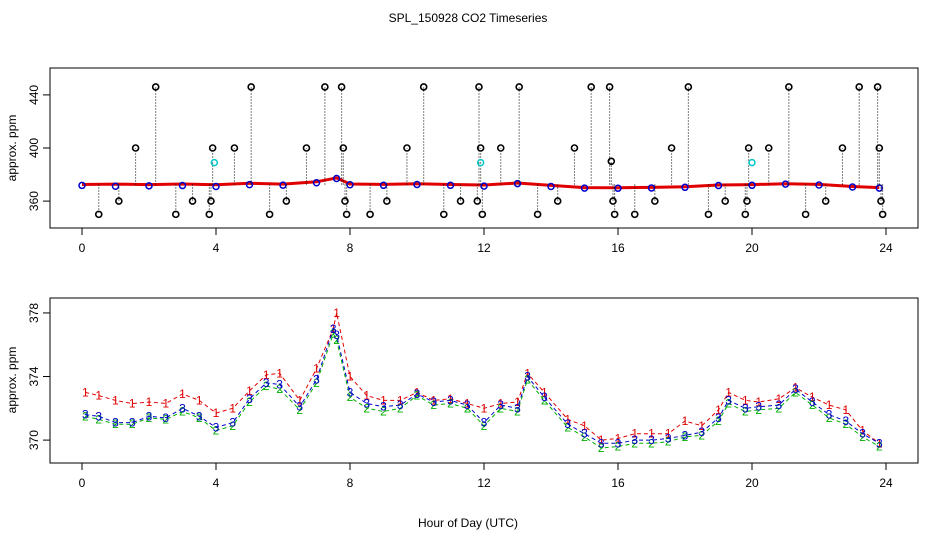 The height and width of the screenshot is (540, 936). Describe the element at coordinates (34, 95) in the screenshot. I see `y-tick-label: 440` at that location.